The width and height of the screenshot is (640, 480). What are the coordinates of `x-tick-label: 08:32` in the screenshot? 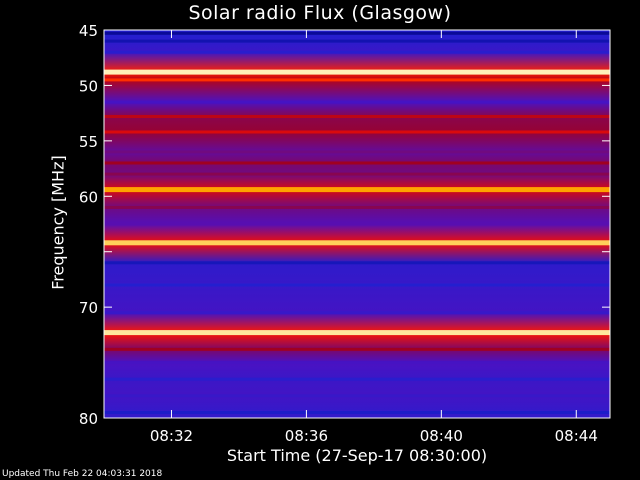 It's located at (171, 436).